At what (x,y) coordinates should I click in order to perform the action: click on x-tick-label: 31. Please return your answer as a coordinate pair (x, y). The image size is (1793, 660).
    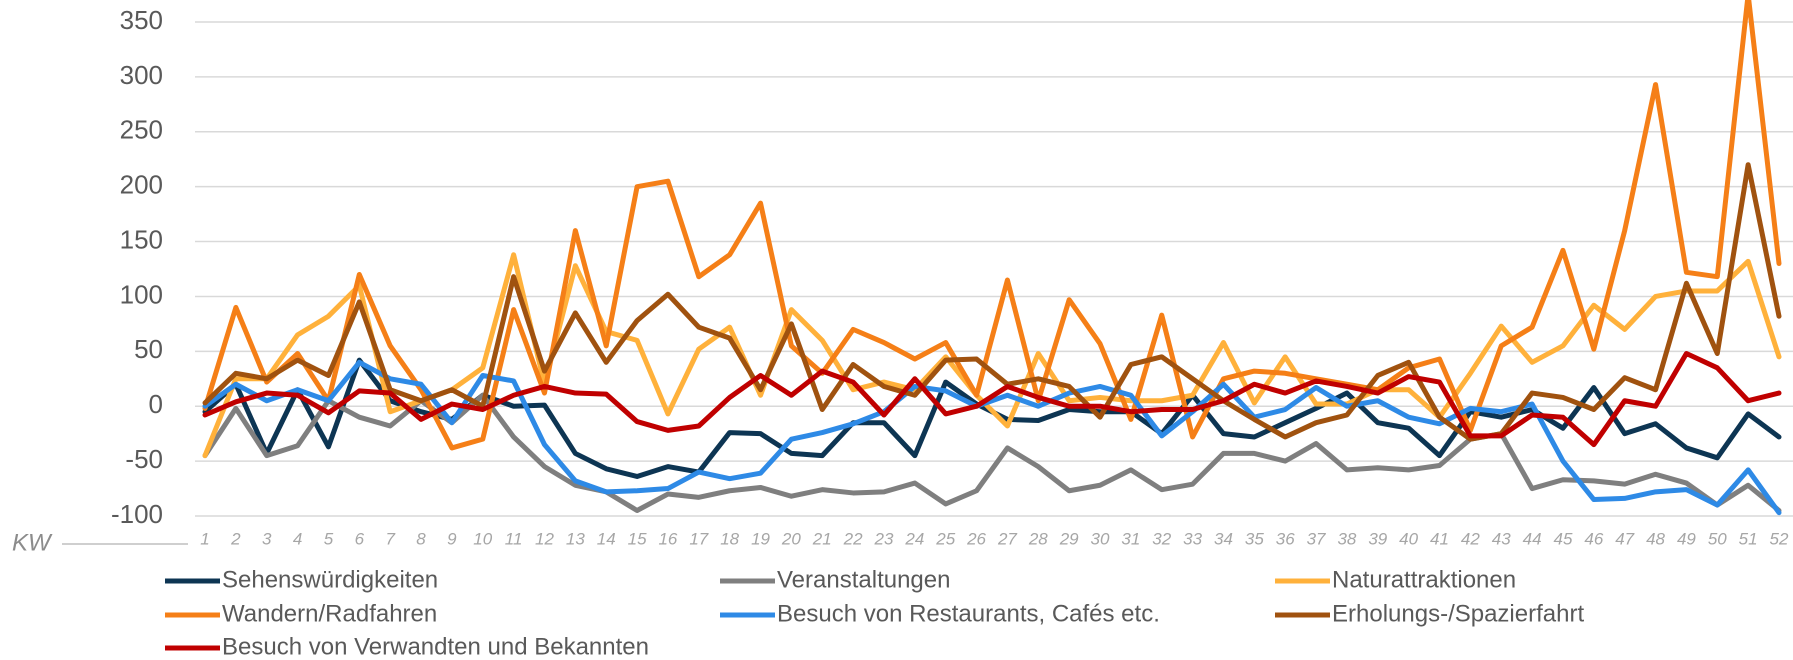
    Looking at the image, I should click on (1130, 538).